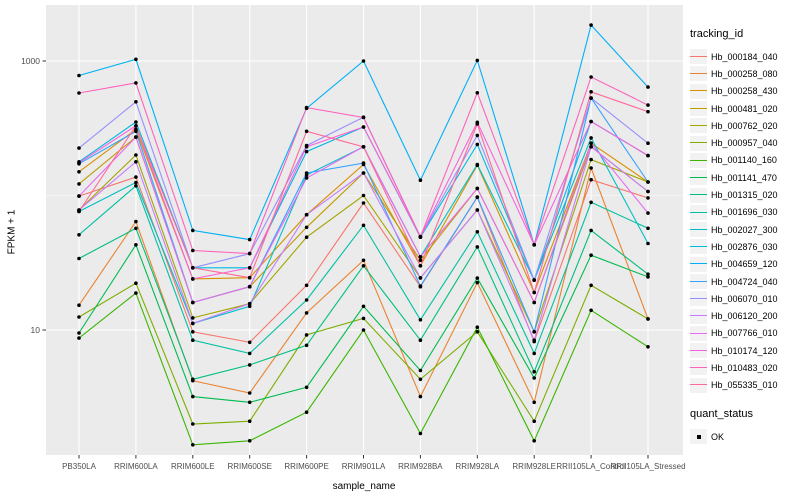  I want to click on legend-item-Hb_000184_040: Hb_000184_040, so click(744, 56).